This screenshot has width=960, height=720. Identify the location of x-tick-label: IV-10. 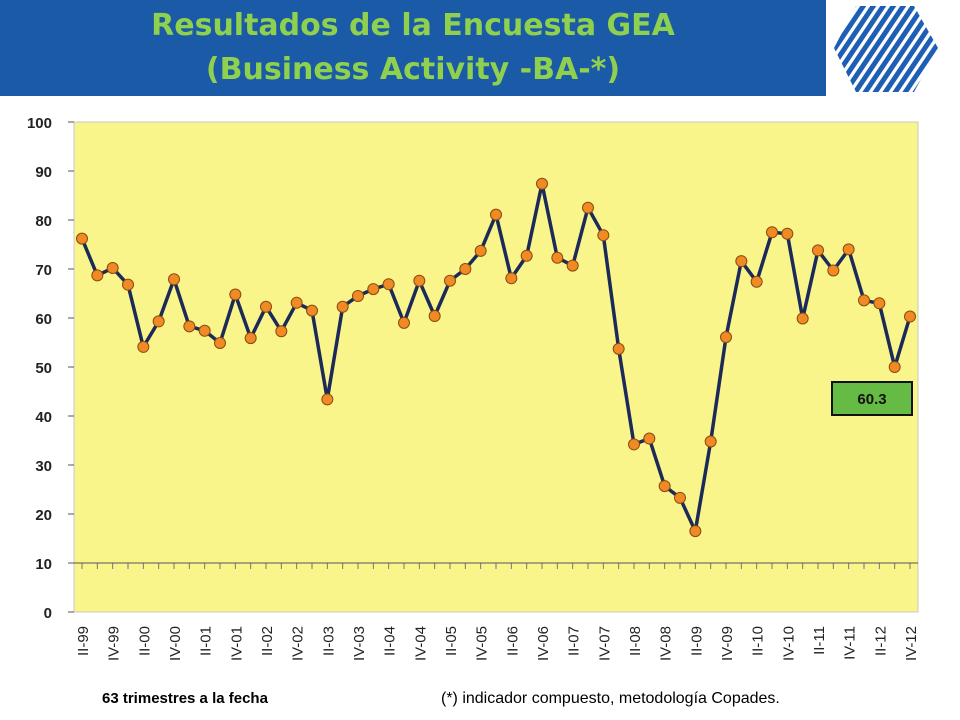
(788, 643).